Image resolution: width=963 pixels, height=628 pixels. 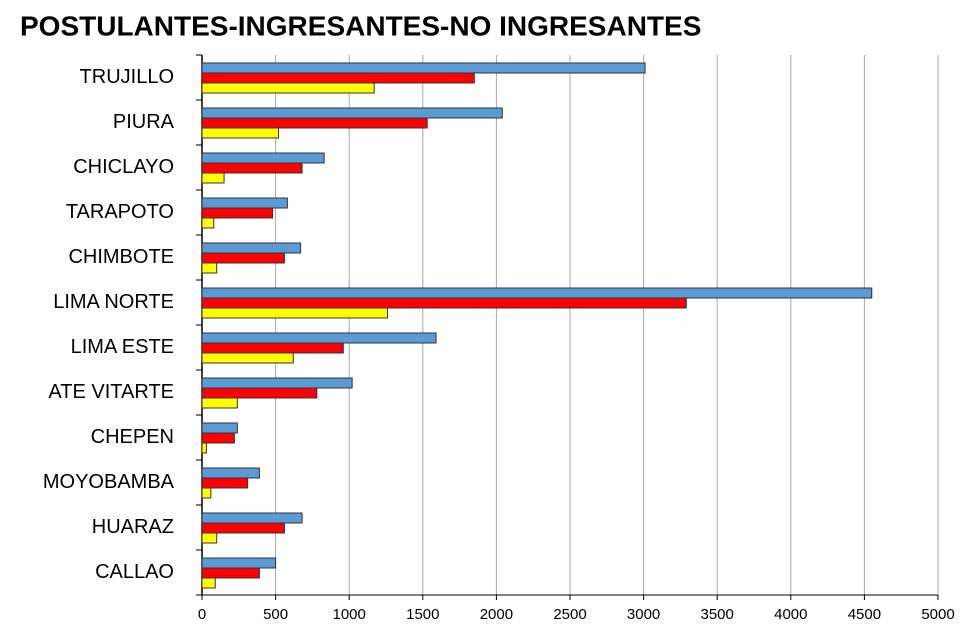 What do you see at coordinates (349, 614) in the screenshot?
I see `x-tick-label: 1000` at bounding box center [349, 614].